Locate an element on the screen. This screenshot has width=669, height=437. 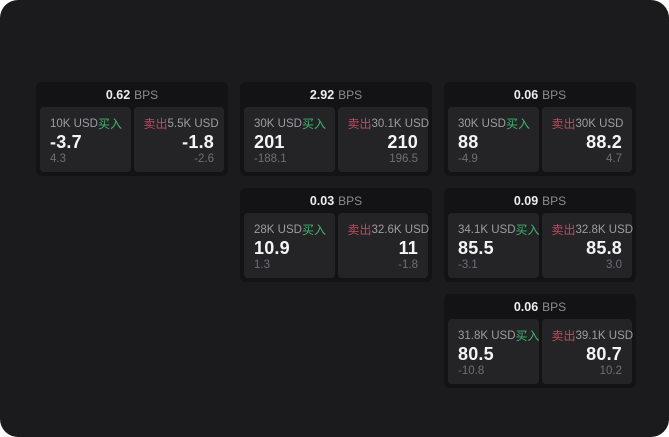
bps-value: 0.03 is located at coordinates (322, 200).